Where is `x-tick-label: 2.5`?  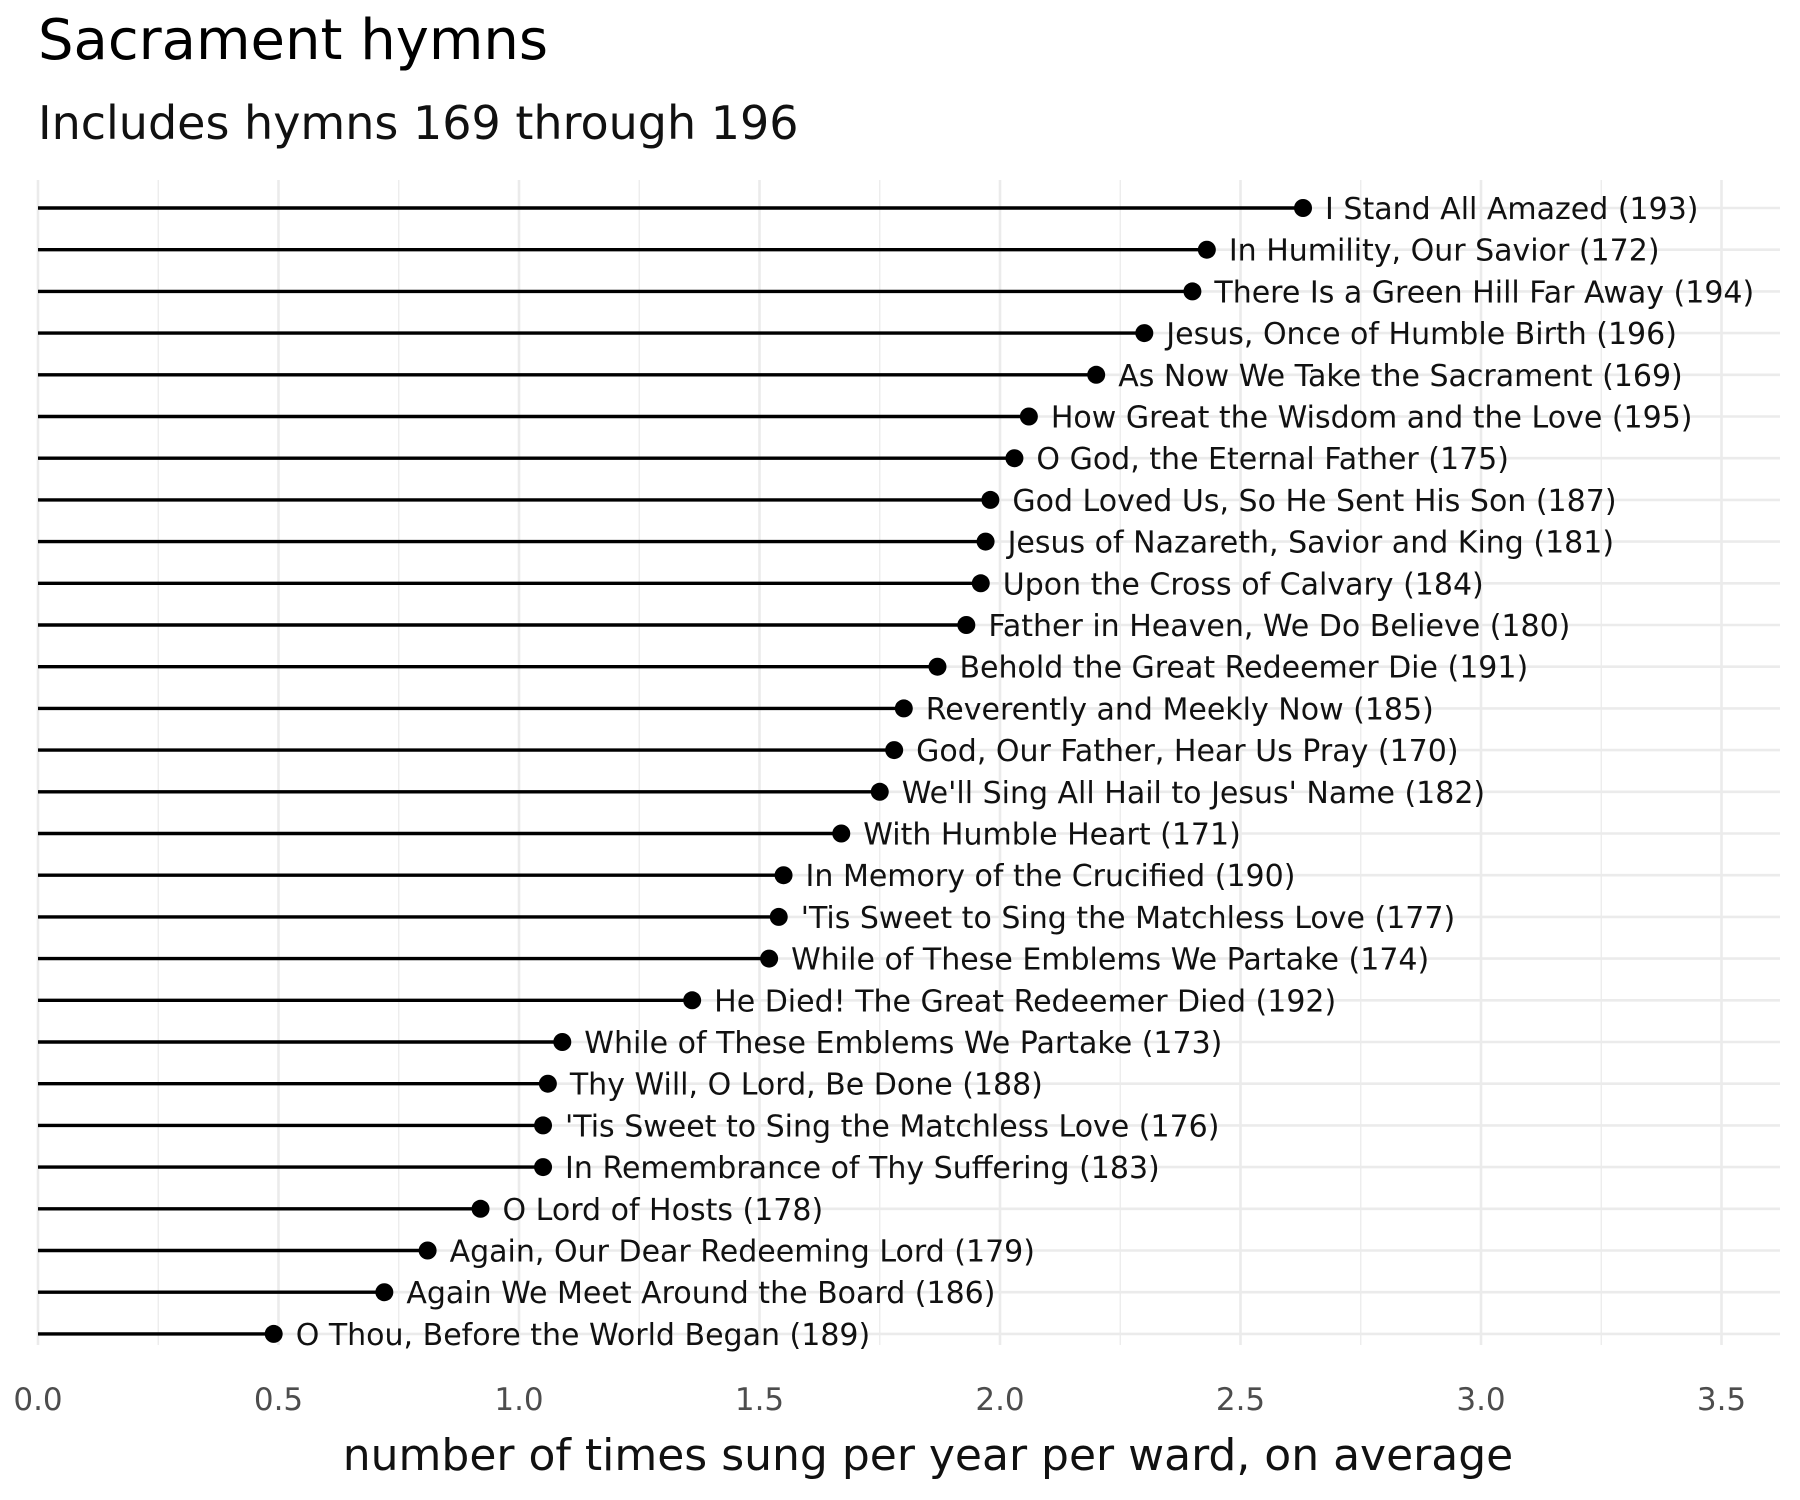 x-tick-label: 2.5 is located at coordinates (1240, 1400).